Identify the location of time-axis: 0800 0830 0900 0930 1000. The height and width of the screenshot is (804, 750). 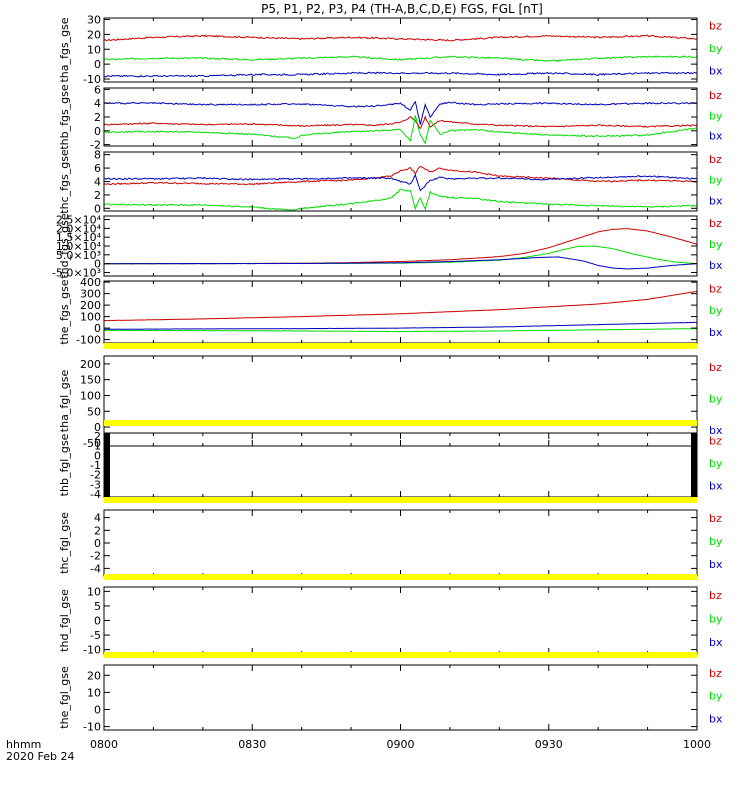
(400, 744).